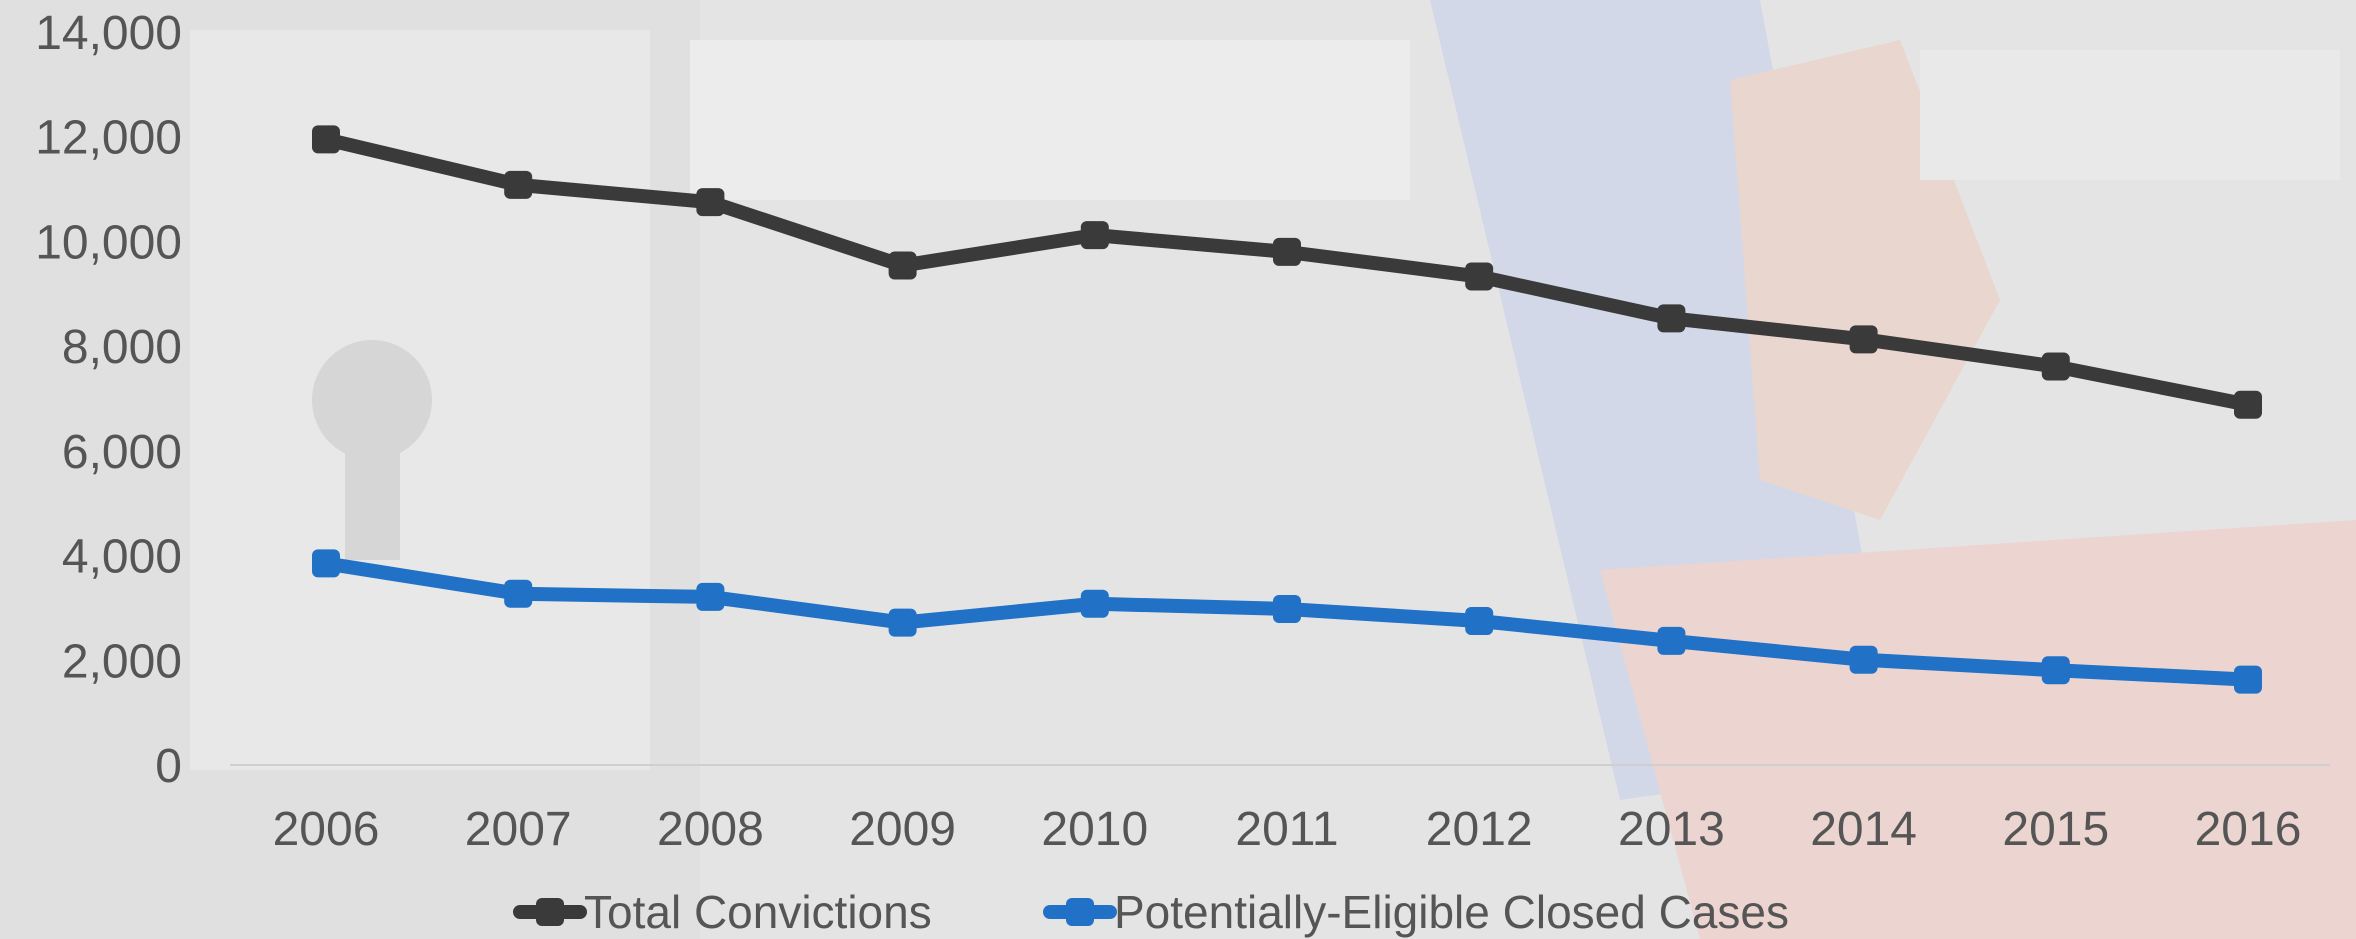 This screenshot has width=2356, height=939. Describe the element at coordinates (710, 829) in the screenshot. I see `x-tick-label: 2008` at that location.